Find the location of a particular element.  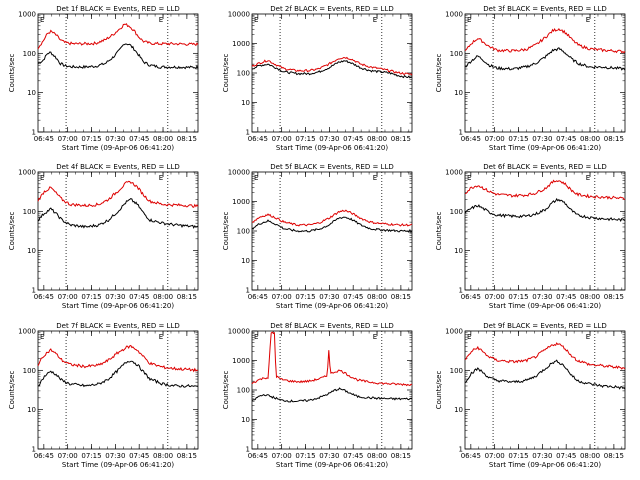

panel-title: Det 8f BLACK = Events, RED = LLD is located at coordinates (331, 326).